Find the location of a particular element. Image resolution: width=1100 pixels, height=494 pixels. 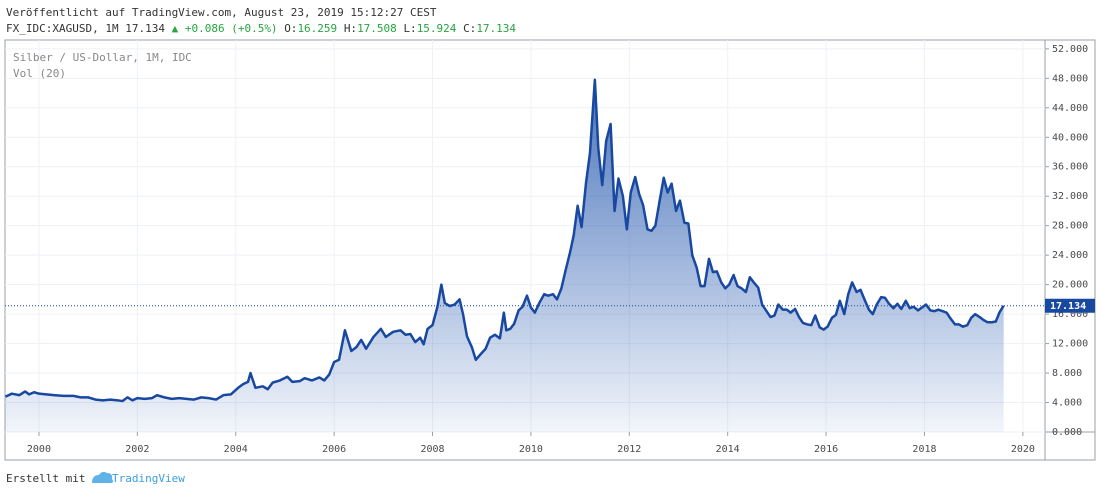

y-tick-label: 32.000 is located at coordinates (1070, 196).